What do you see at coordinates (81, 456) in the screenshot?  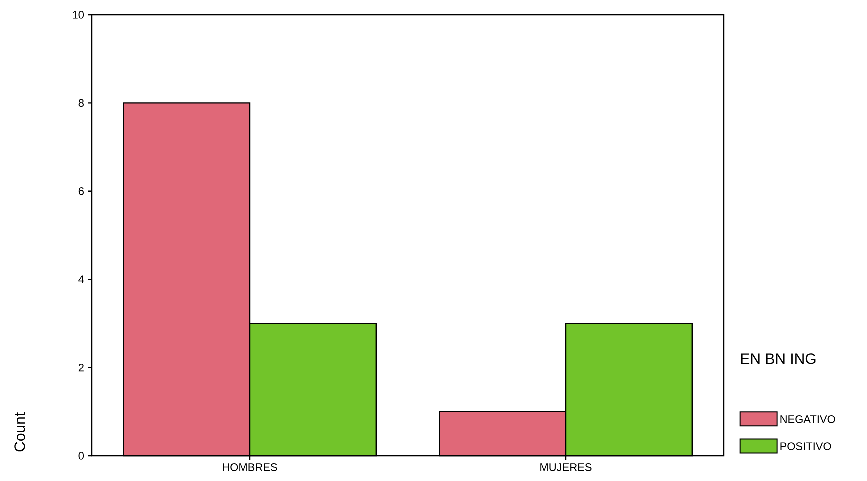 I see `y-tick-label: 0` at bounding box center [81, 456].